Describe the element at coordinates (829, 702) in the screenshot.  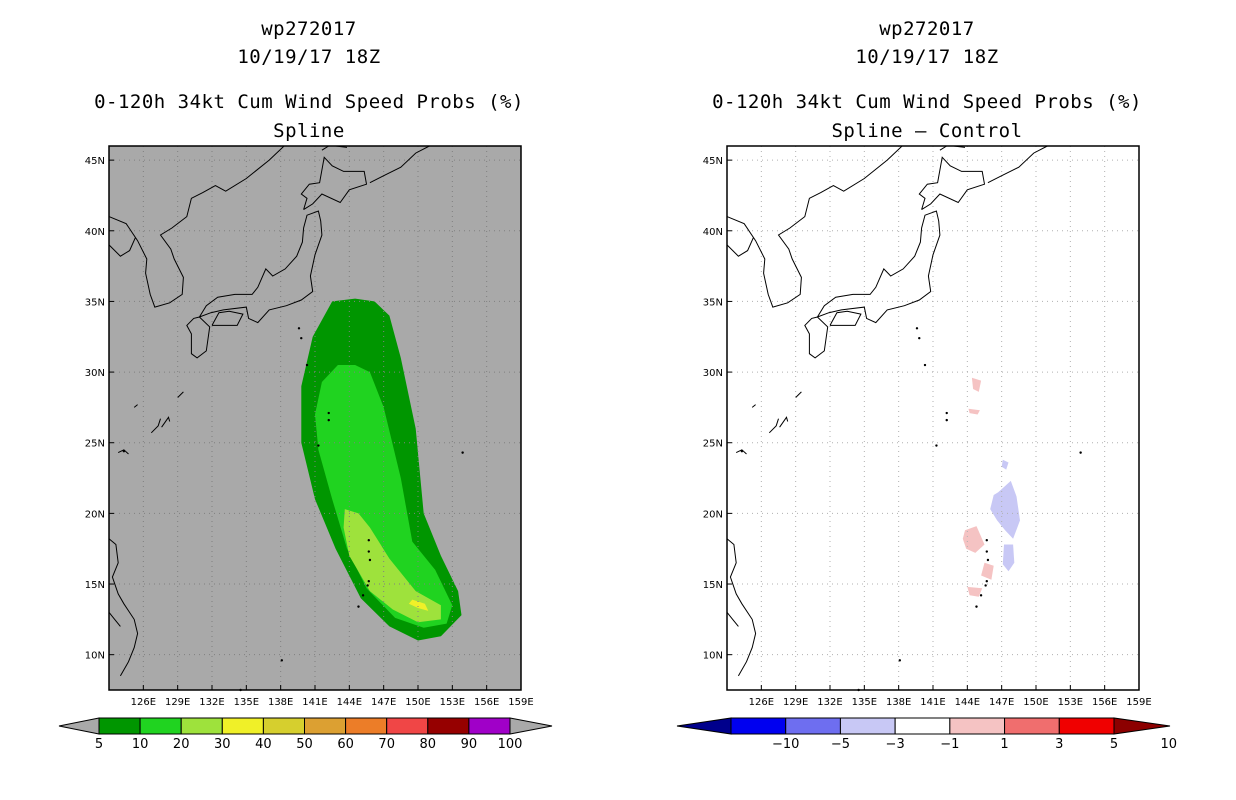
I see `x-tick-label: 132E` at that location.